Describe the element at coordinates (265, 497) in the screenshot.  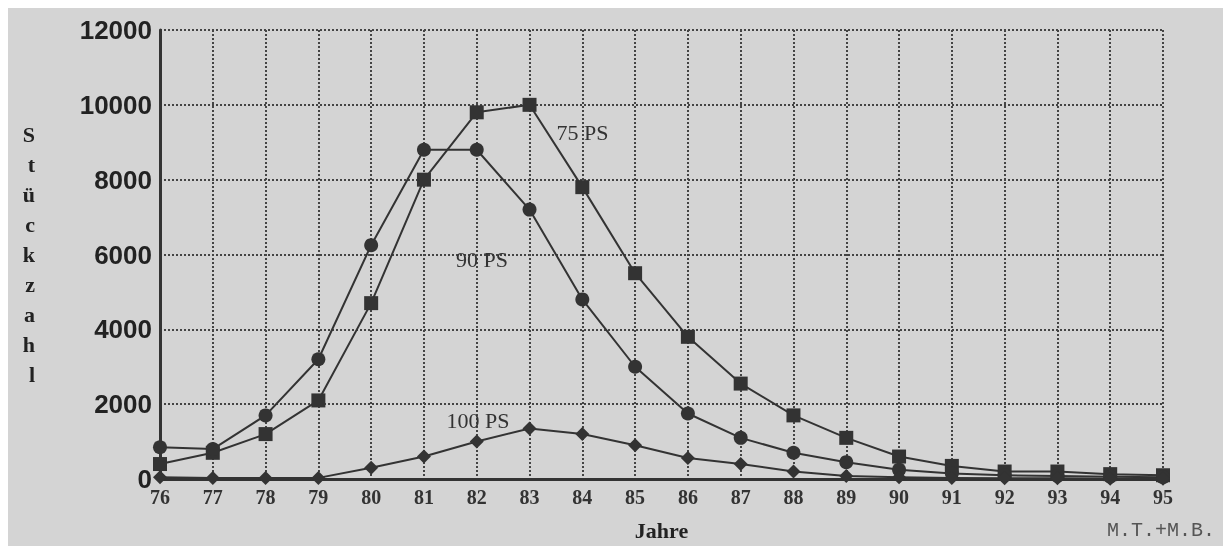
I see `x-tick-label: 78` at that location.